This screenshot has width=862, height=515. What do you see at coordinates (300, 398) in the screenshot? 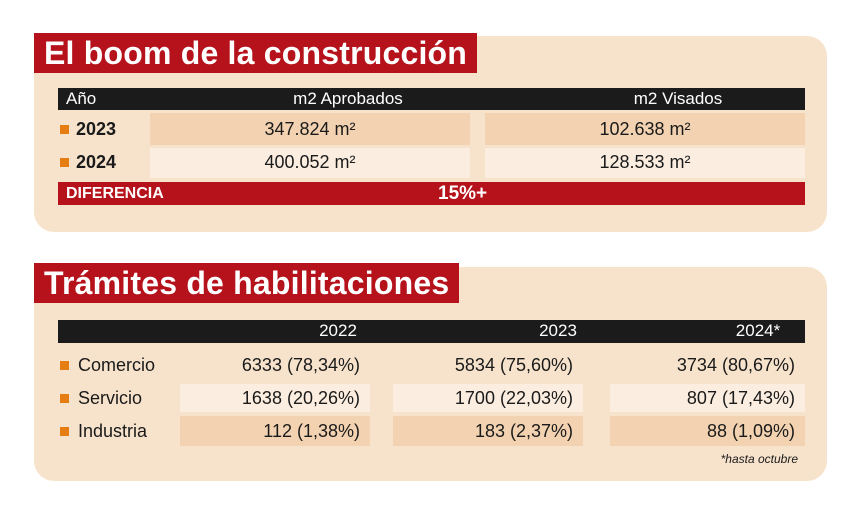
I see `servicio-2022: 1638 (20,26%)` at bounding box center [300, 398].